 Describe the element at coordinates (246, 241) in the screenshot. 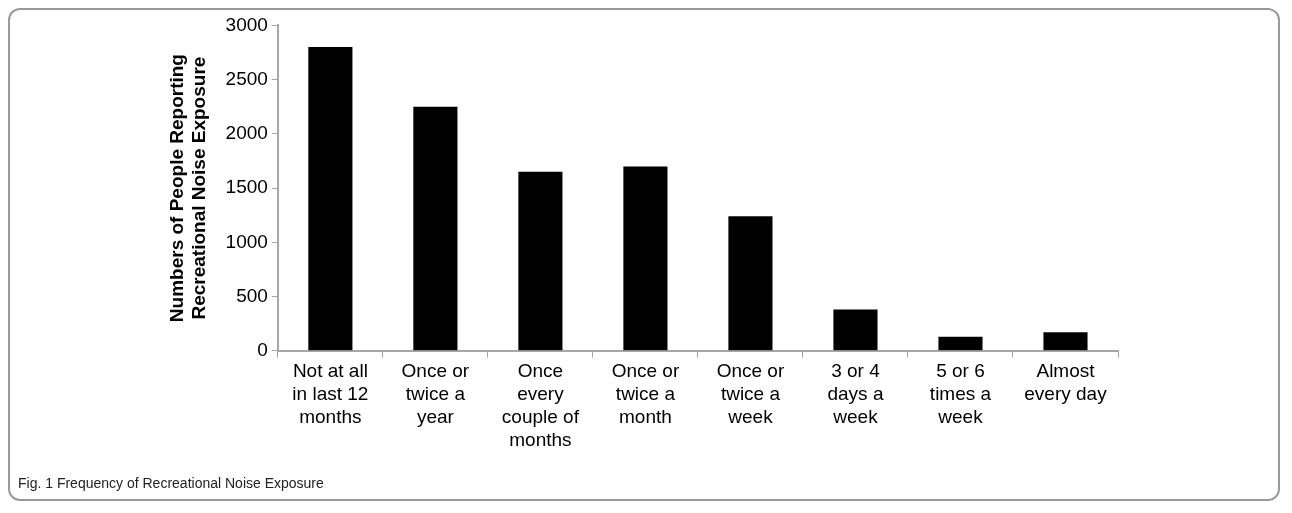

I see `y-tick-label: 1000` at that location.